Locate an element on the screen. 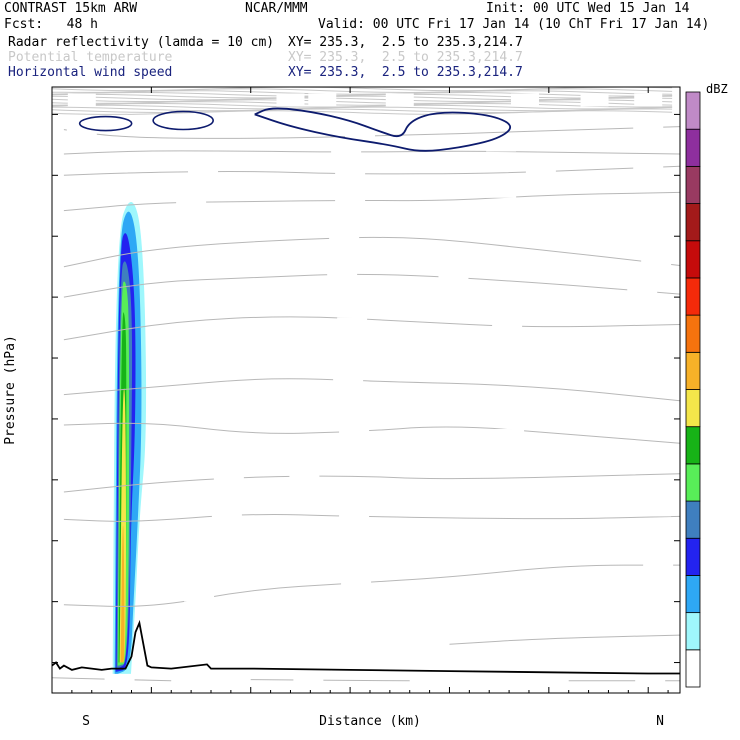 The height and width of the screenshot is (740, 740). reflectivity-fill is located at coordinates (129, 441).